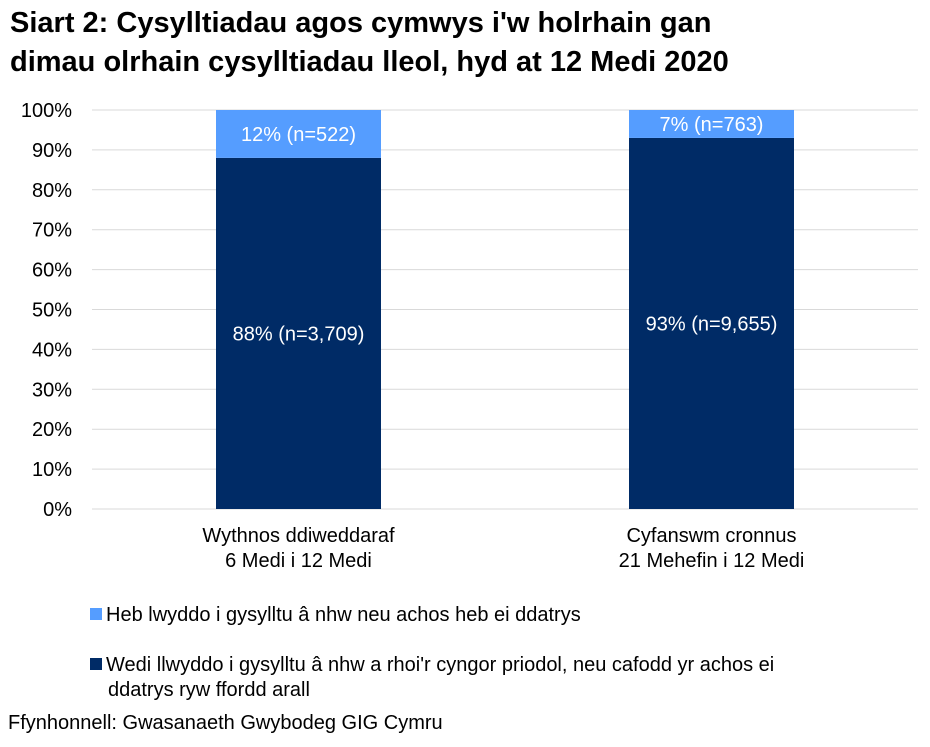 The height and width of the screenshot is (747, 930). I want to click on x-tick-label: 6 Medi i 12 Medi, so click(298, 561).